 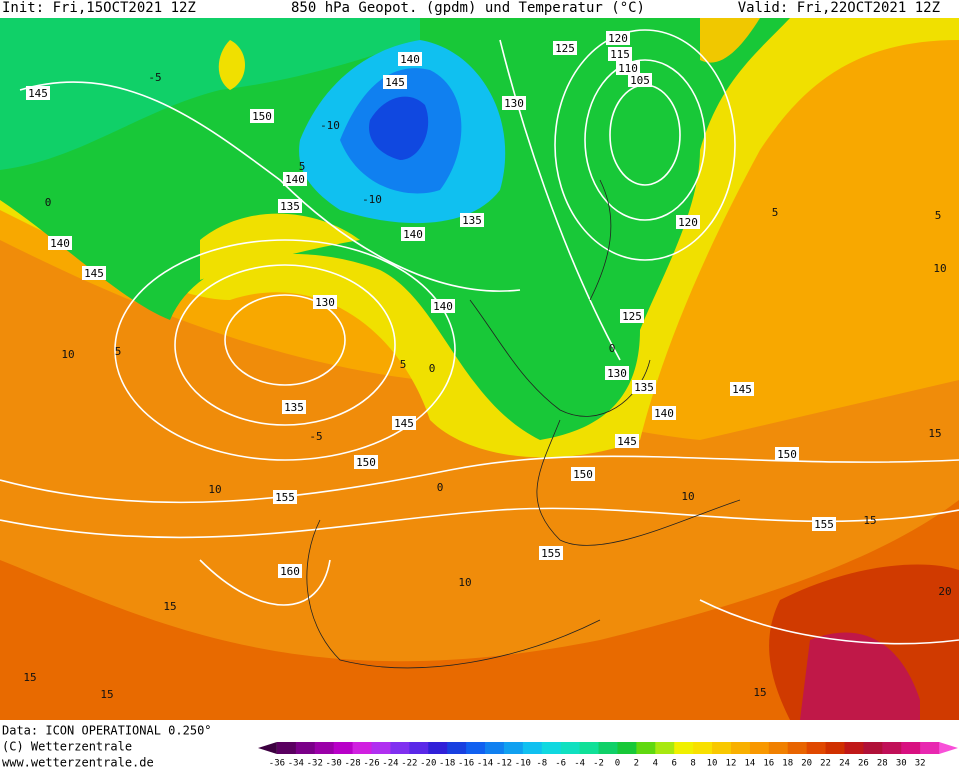 What do you see at coordinates (334, 764) in the screenshot?
I see `colorbar-label: -30` at bounding box center [334, 764].